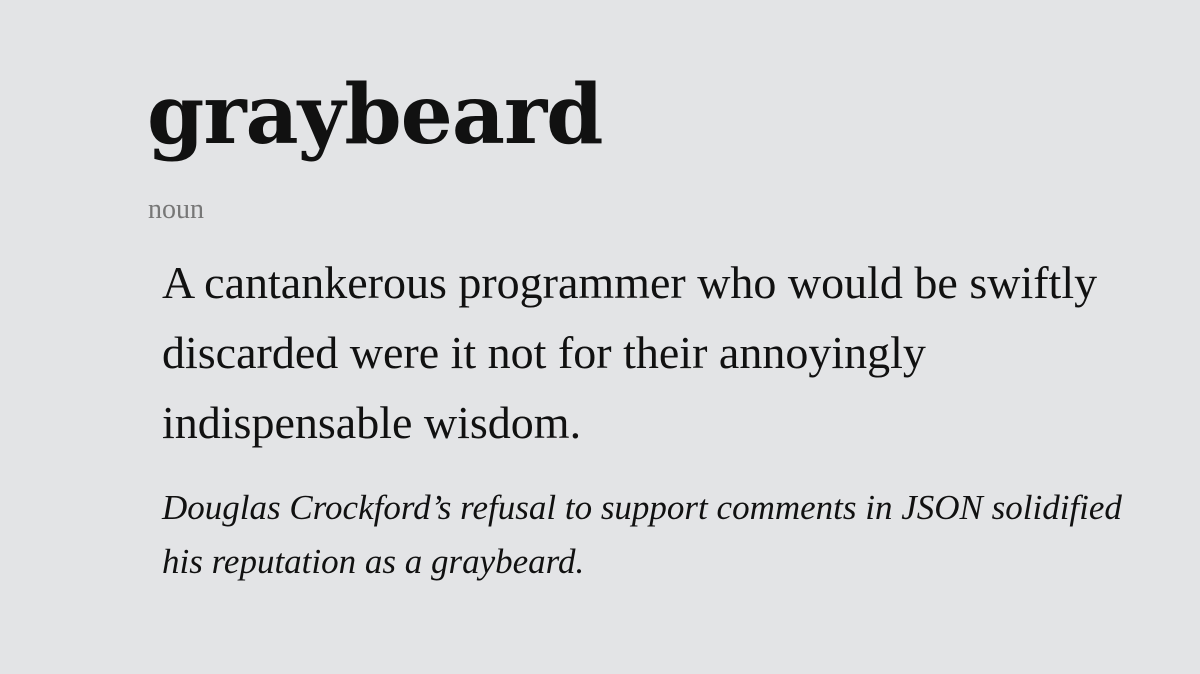 This screenshot has height=674, width=1200. I want to click on headword: graybeard, so click(375, 115).